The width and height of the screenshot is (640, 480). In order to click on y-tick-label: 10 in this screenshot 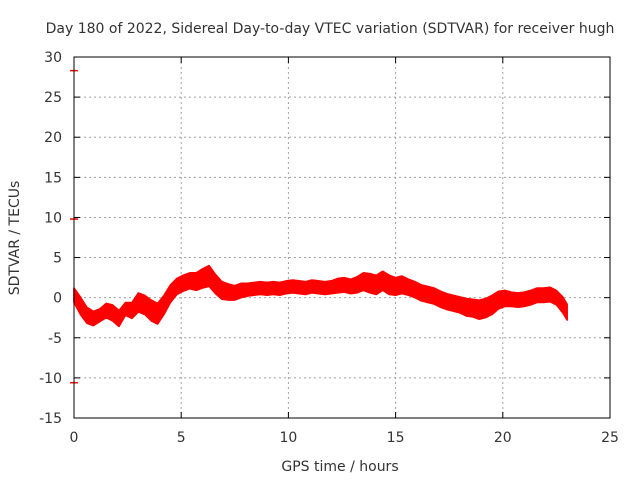, I will do `click(53, 218)`.